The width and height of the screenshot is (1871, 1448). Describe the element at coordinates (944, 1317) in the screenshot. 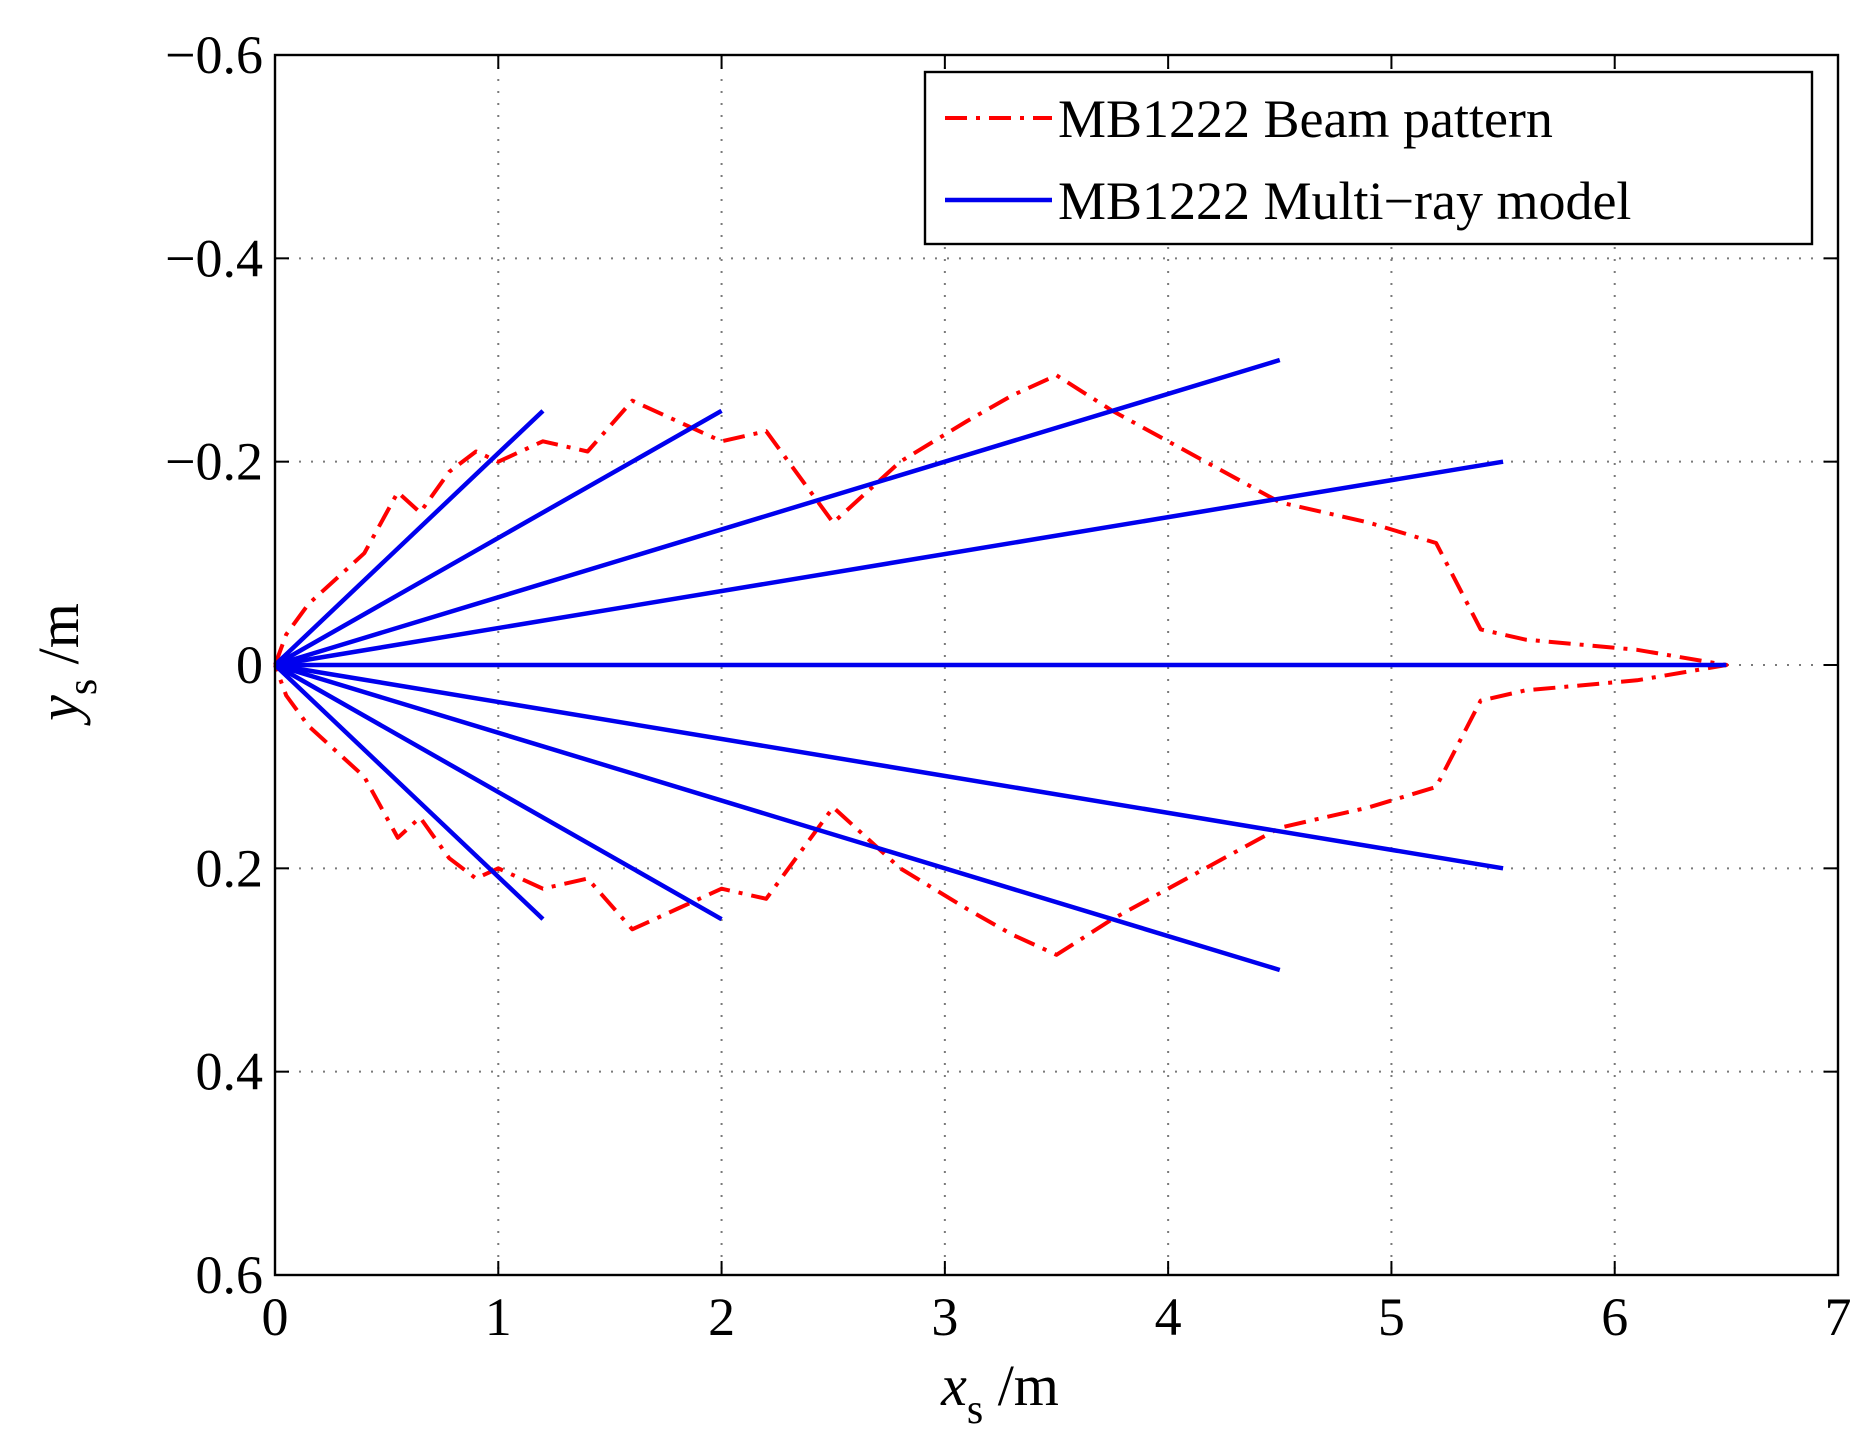

I see `x-tick-label: 3` at that location.